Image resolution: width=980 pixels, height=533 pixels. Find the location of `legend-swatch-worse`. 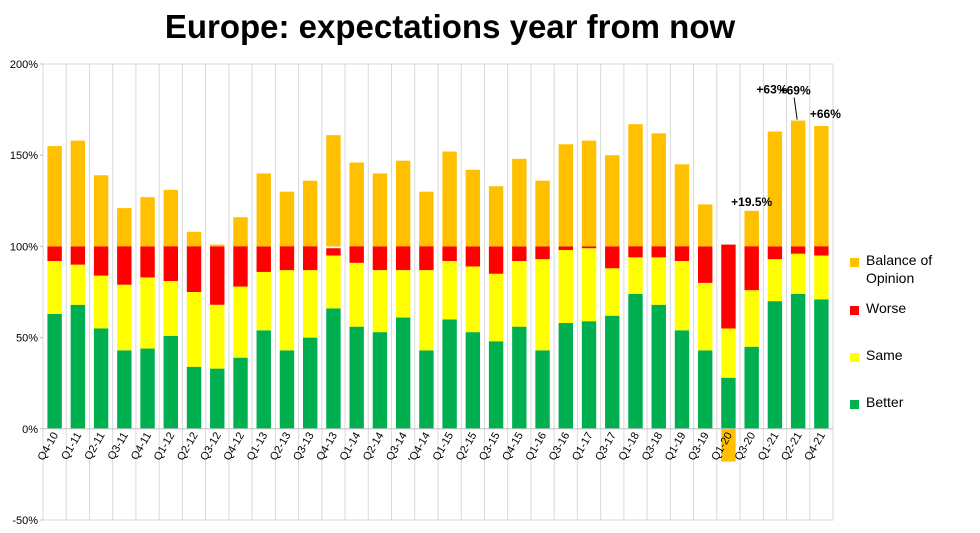

legend-swatch-worse is located at coordinates (854, 310).